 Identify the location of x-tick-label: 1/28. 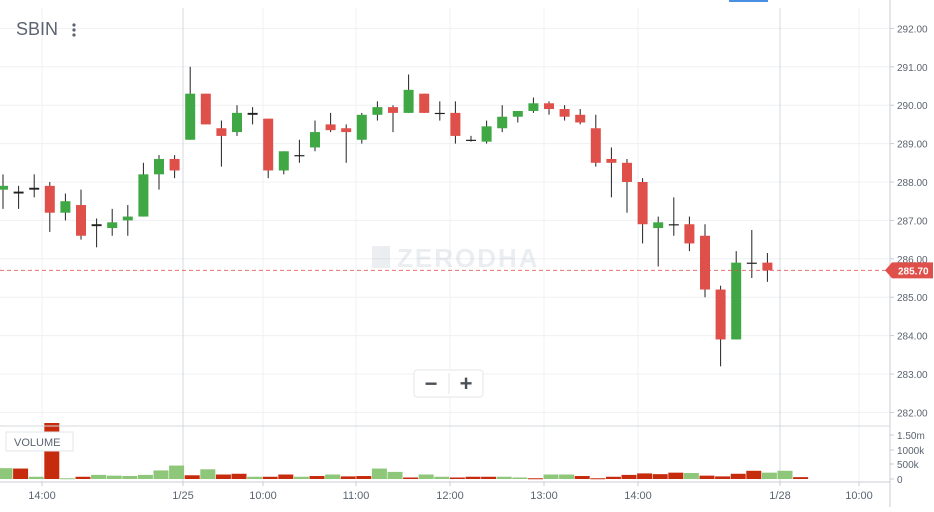
(779, 496).